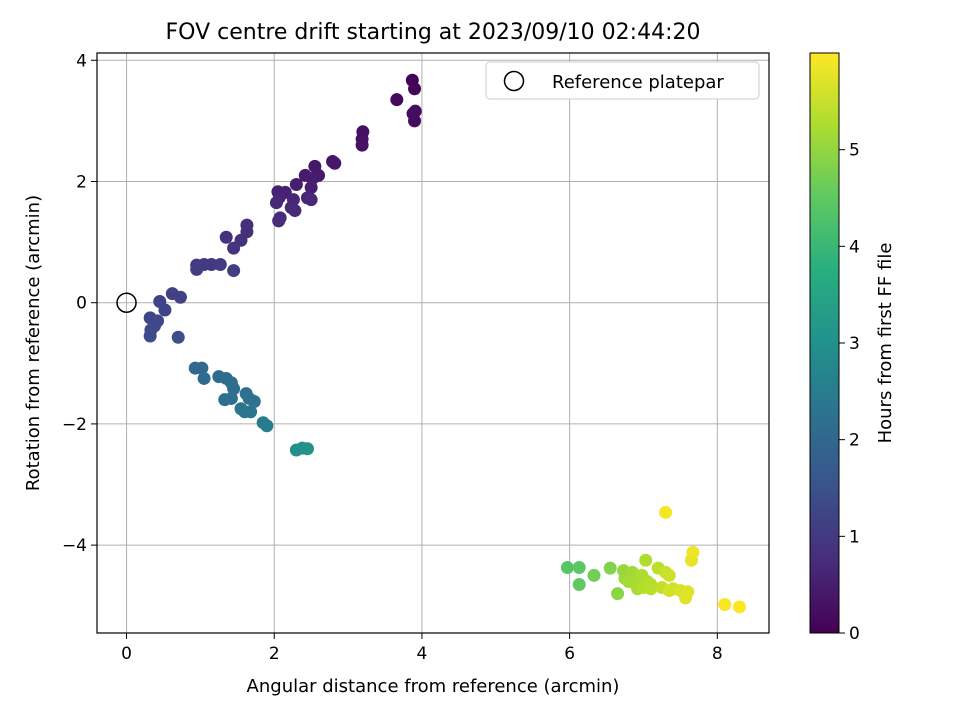  I want to click on x-axis-label: Angular distance from reference (arcmin), so click(433, 686).